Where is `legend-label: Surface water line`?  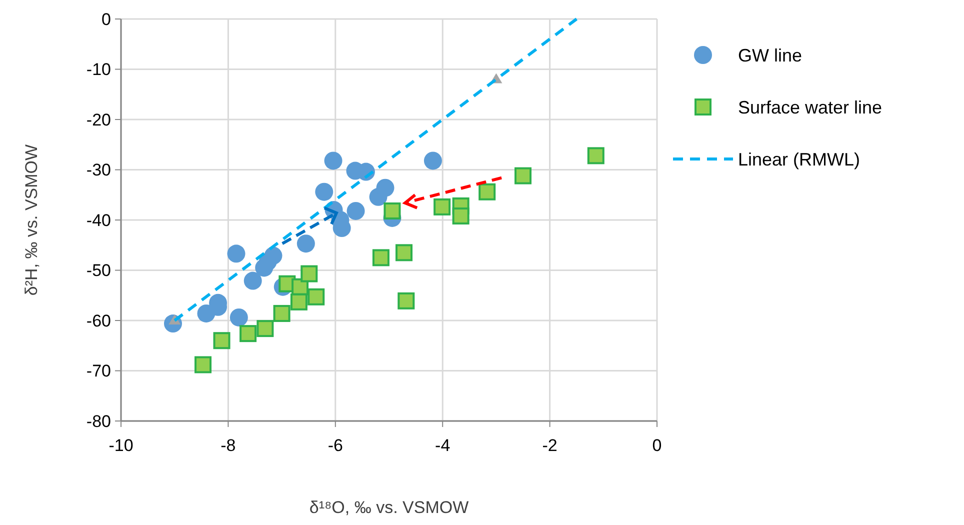
legend-label: Surface water line is located at coordinates (810, 107).